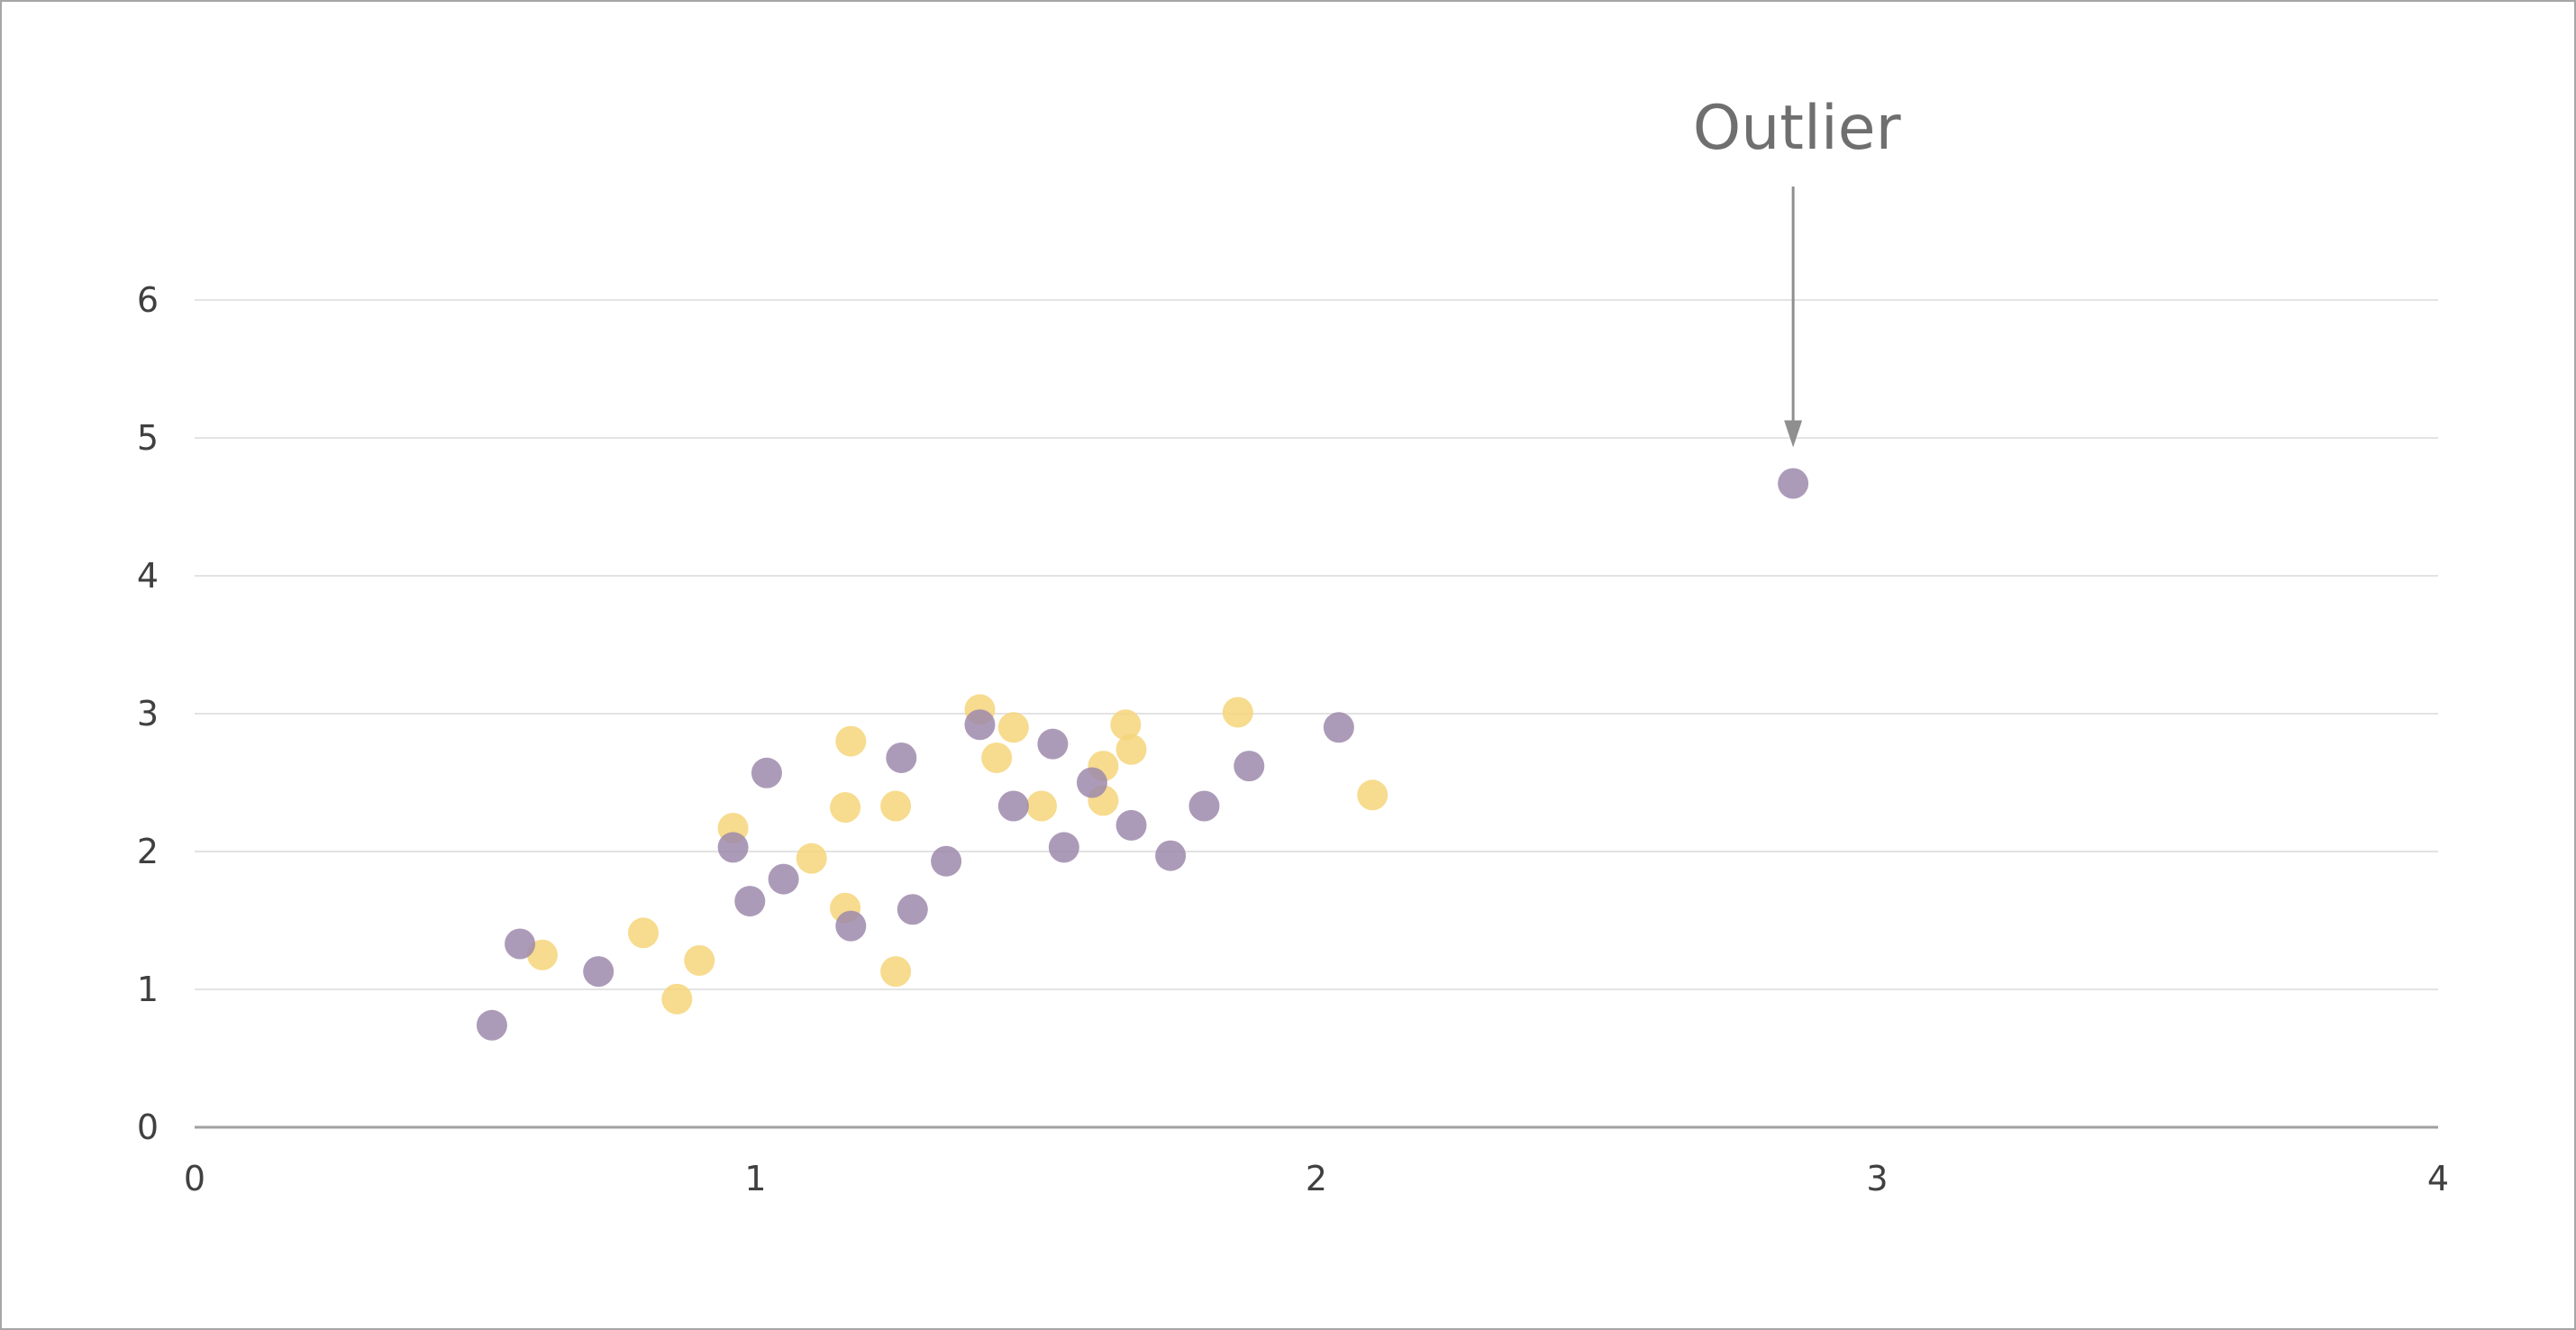 This screenshot has height=1330, width=2576. I want to click on y-tick-label: 3, so click(148, 713).